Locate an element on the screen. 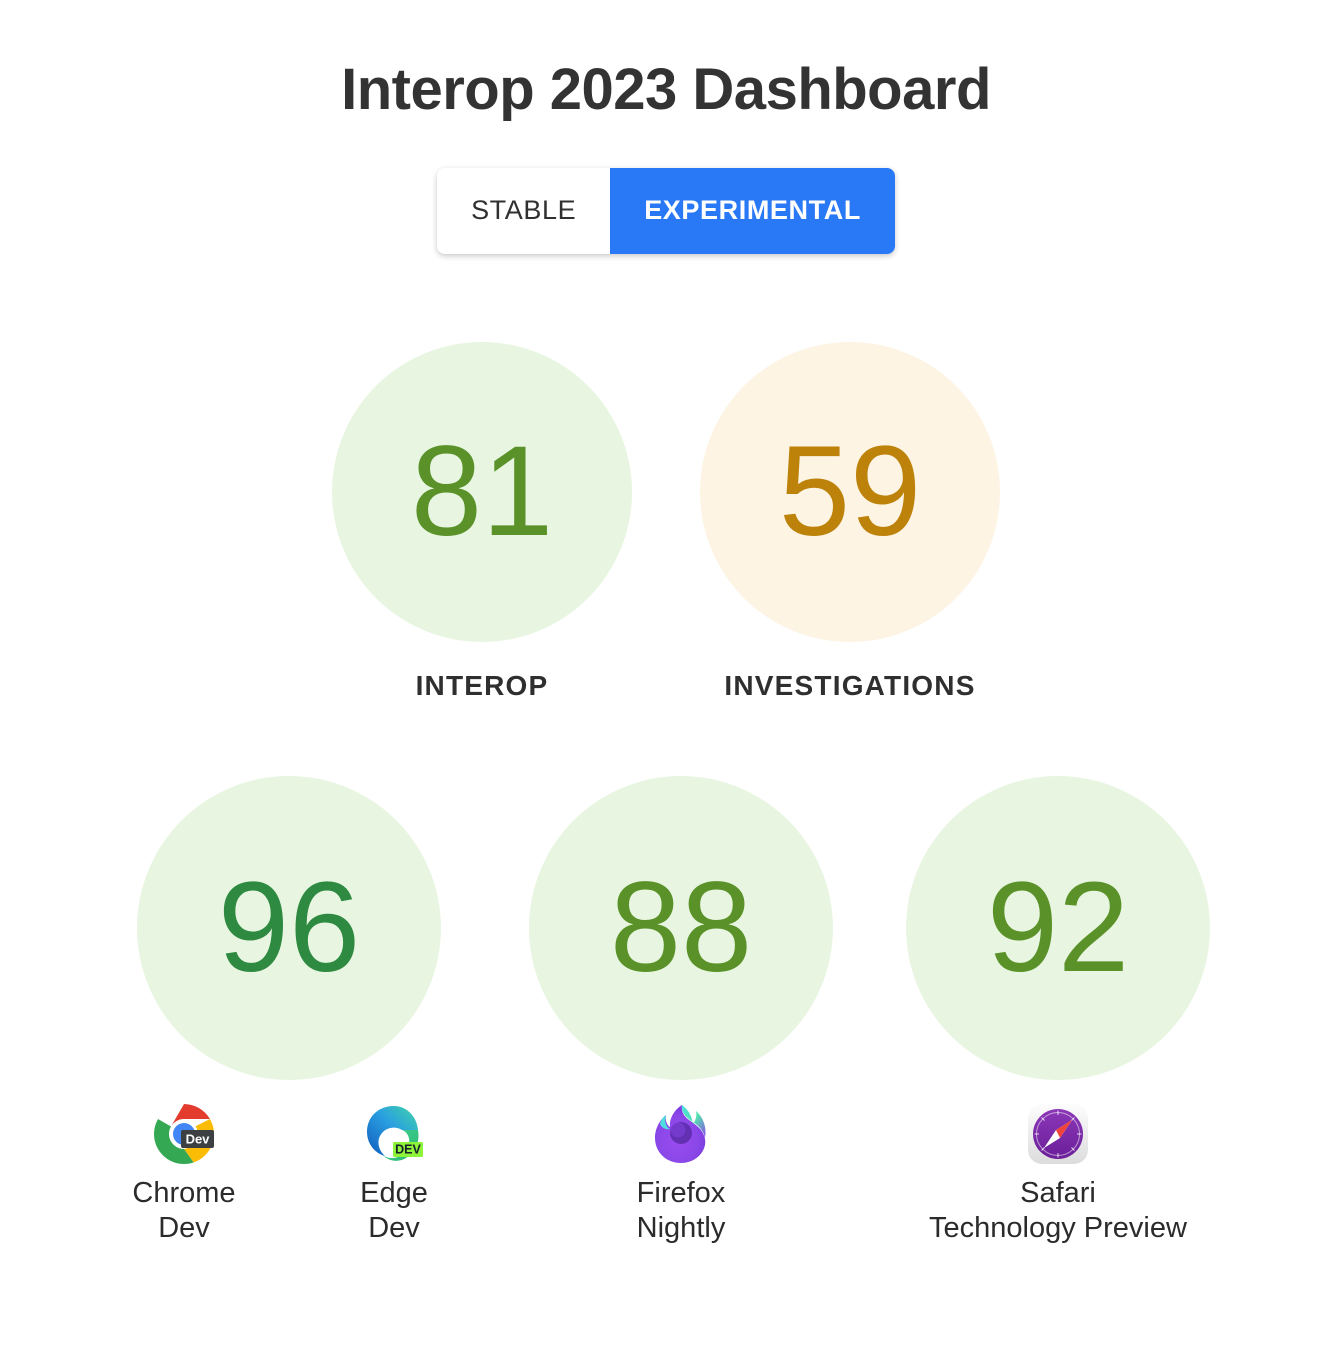 The image size is (1332, 1346). browser-legend-firefox: Firefox Nightly is located at coordinates (681, 1174).